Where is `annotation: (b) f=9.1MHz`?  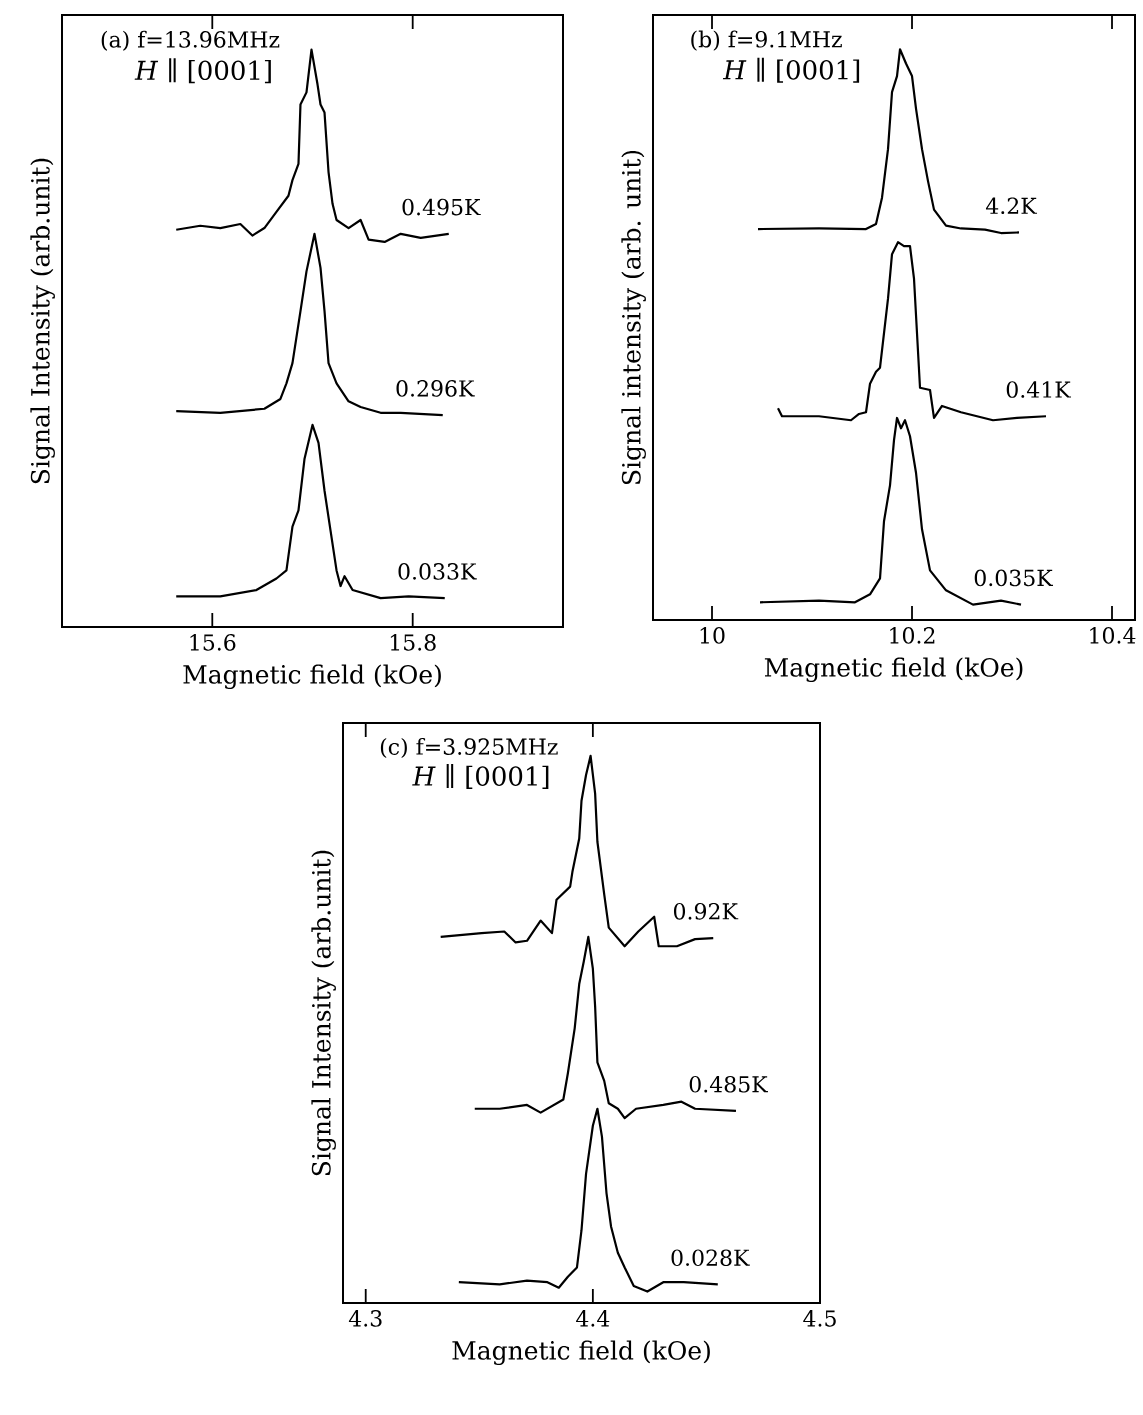
annotation: (b) f=9.1MHz is located at coordinates (766, 40).